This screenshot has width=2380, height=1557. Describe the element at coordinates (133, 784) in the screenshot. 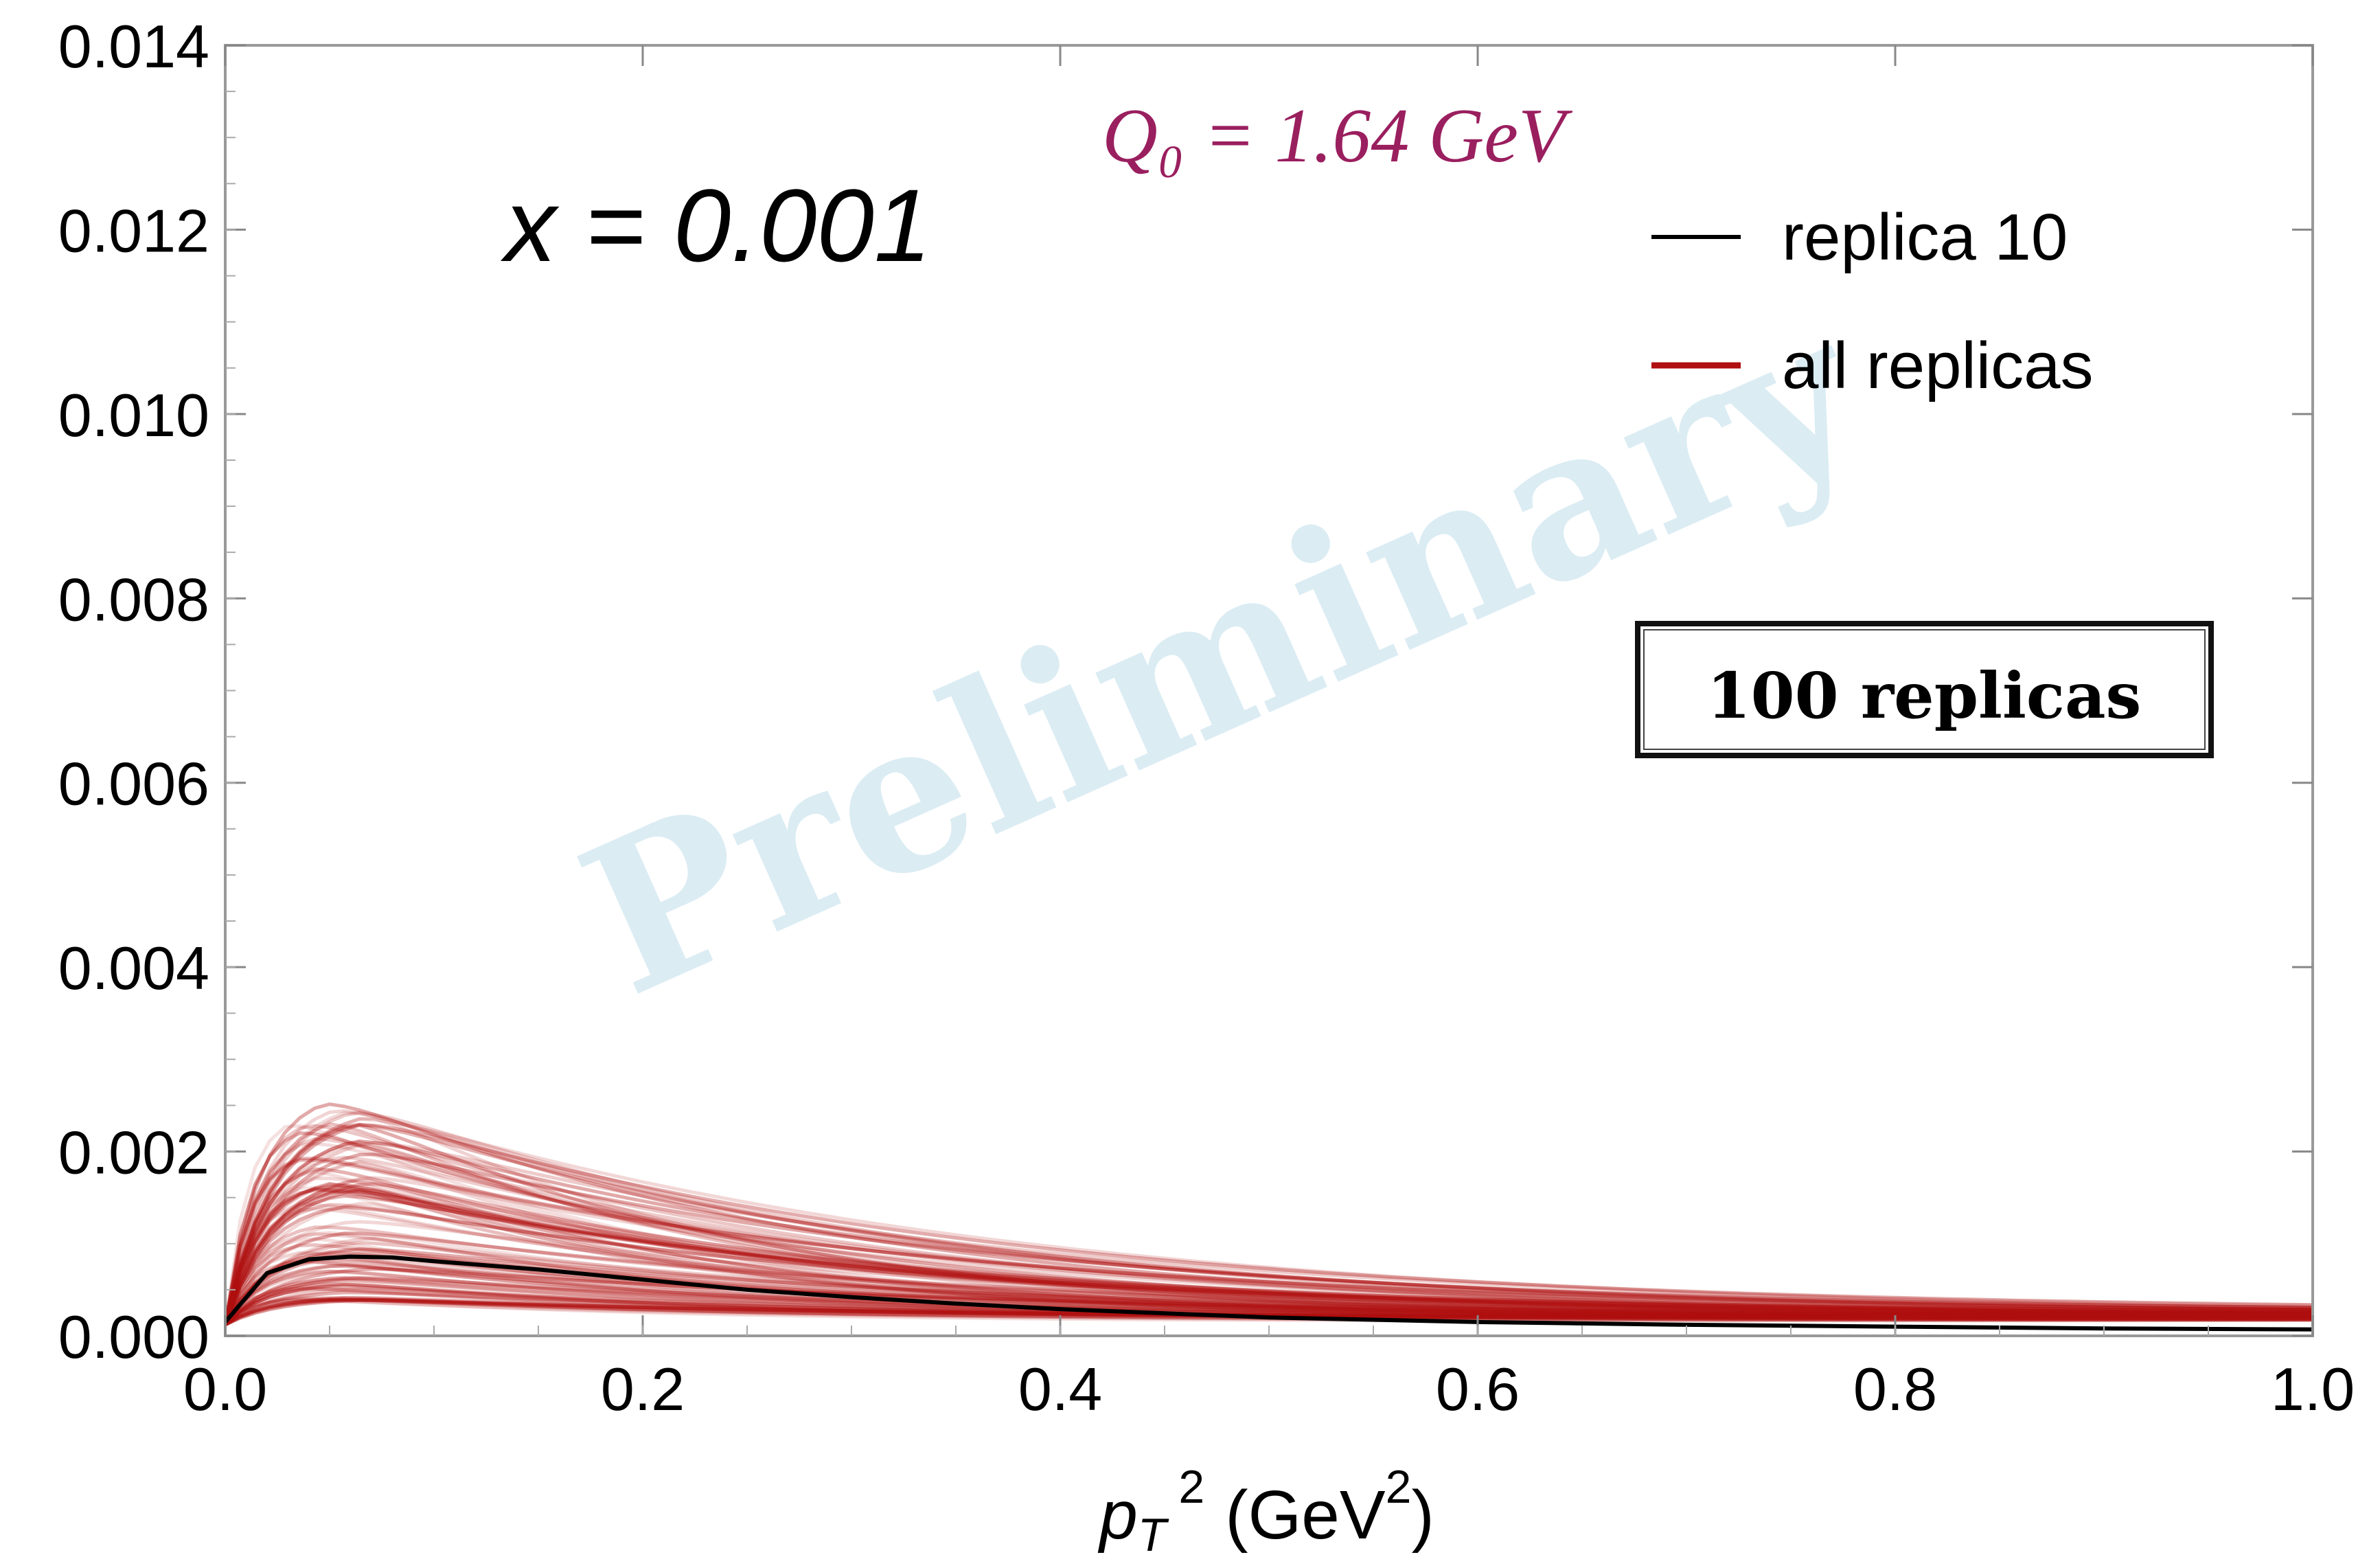

I see `y-tick-label: 0.006` at that location.